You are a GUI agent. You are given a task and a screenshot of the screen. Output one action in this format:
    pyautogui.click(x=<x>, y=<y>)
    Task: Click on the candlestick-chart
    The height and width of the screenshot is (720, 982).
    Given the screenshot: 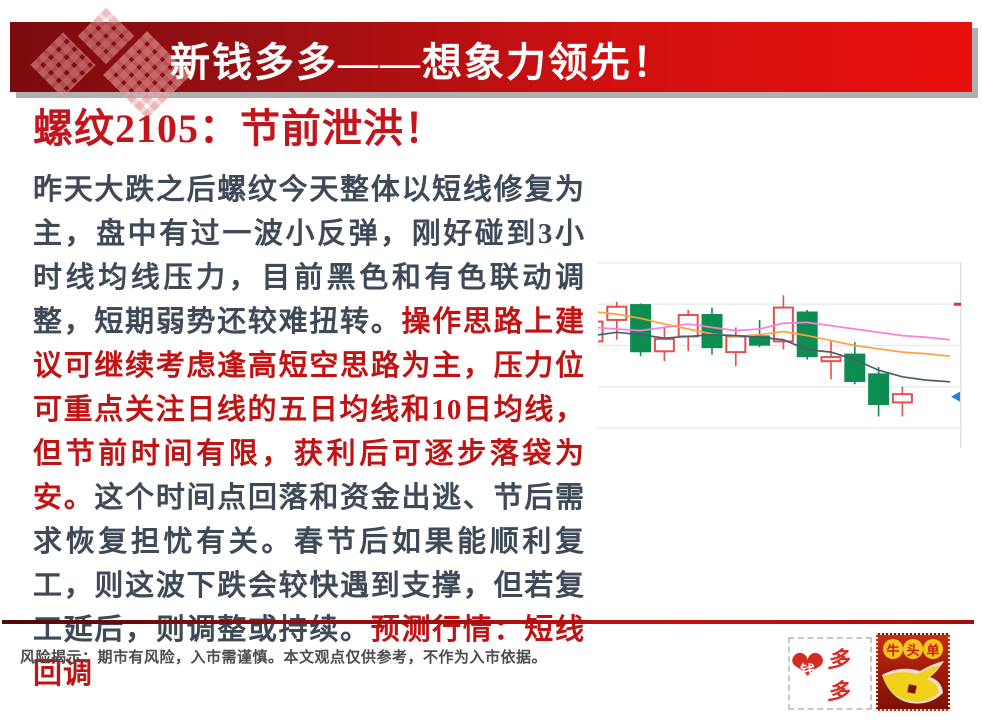 What is the action you would take?
    pyautogui.click(x=780, y=357)
    